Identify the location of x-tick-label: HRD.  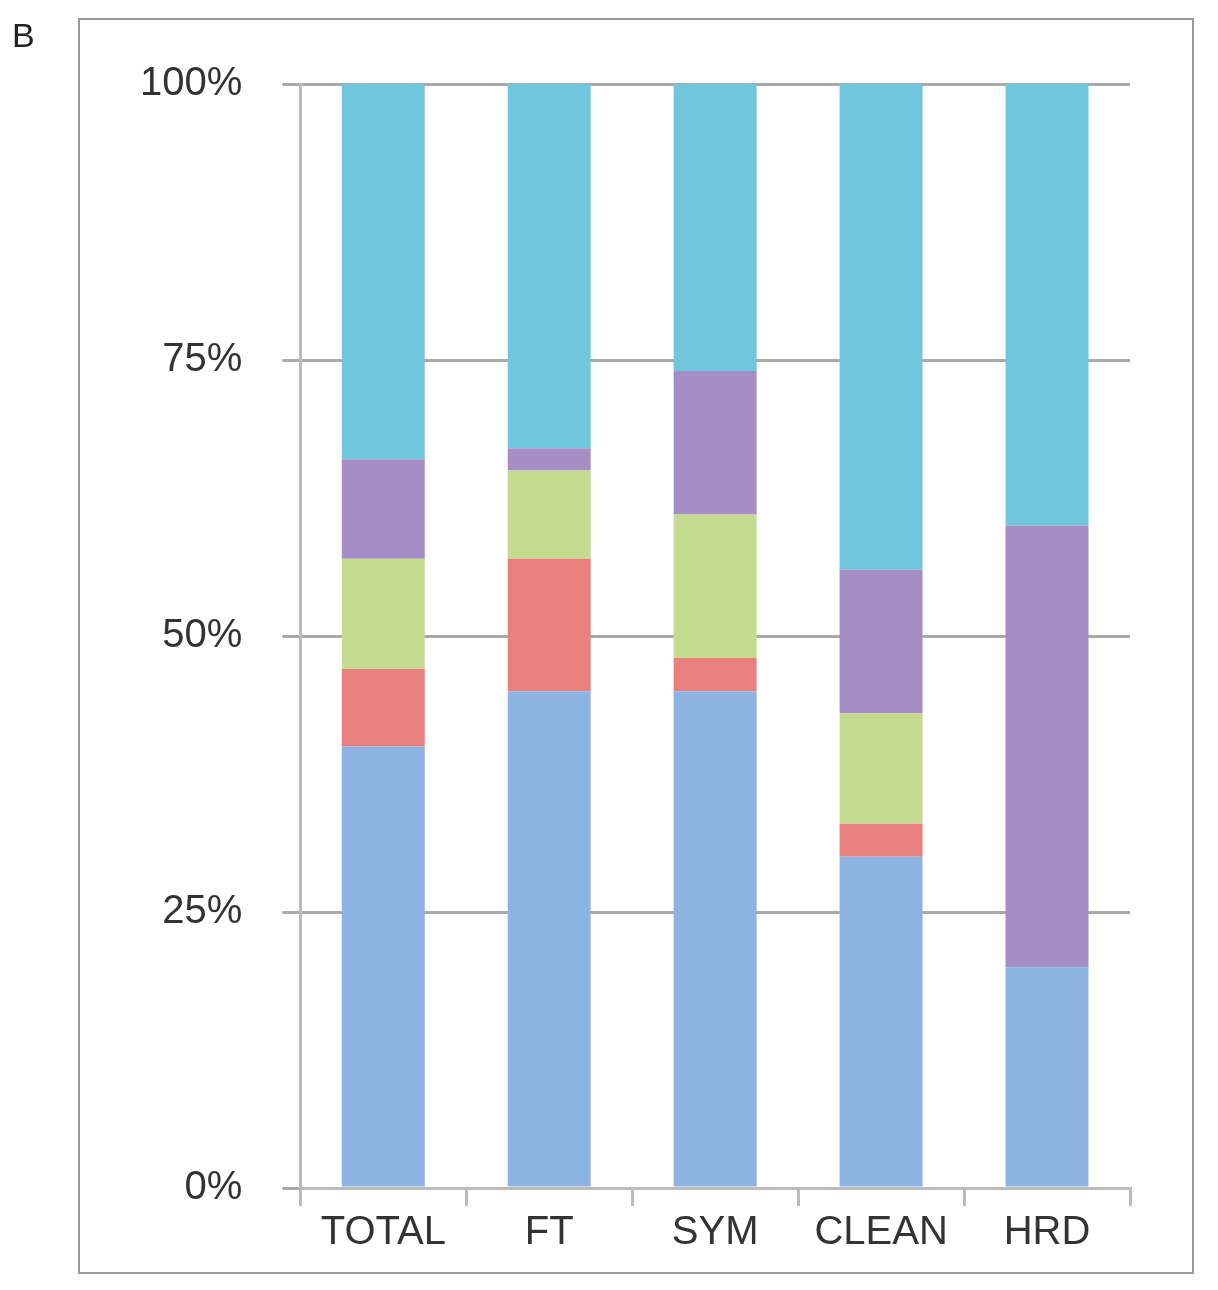
(1047, 1230).